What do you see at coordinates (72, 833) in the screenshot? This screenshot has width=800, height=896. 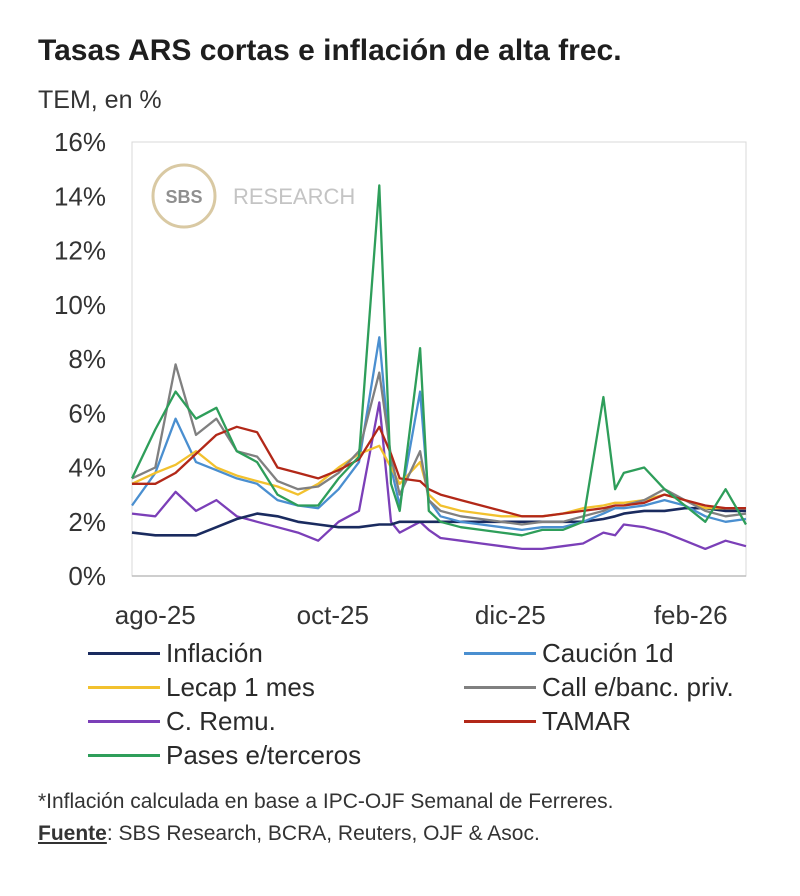 I see `source-label: Fuente` at bounding box center [72, 833].